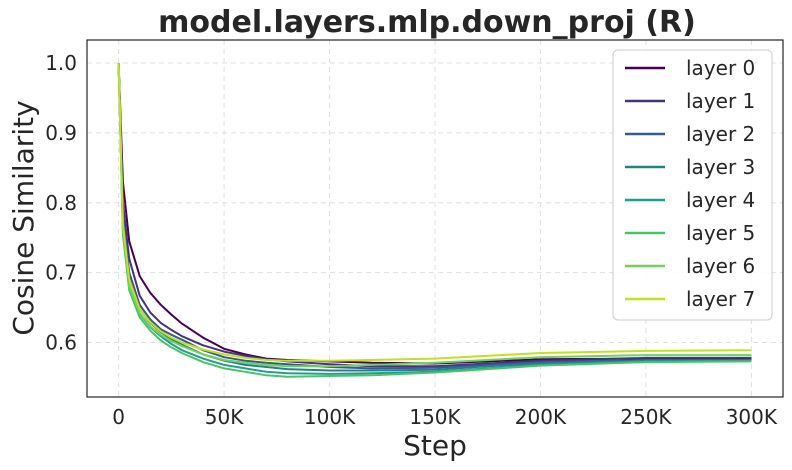  I want to click on x-axis-label: Step, so click(435, 445).